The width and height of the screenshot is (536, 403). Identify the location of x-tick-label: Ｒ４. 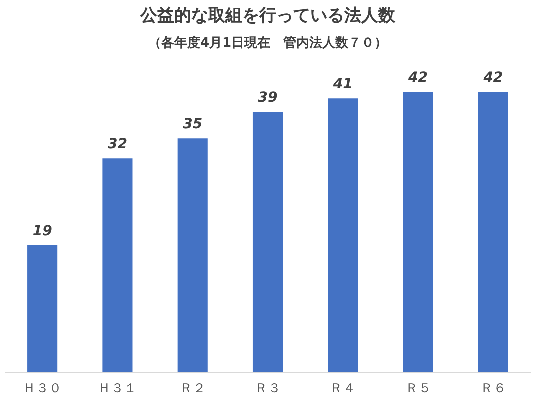
(343, 389).